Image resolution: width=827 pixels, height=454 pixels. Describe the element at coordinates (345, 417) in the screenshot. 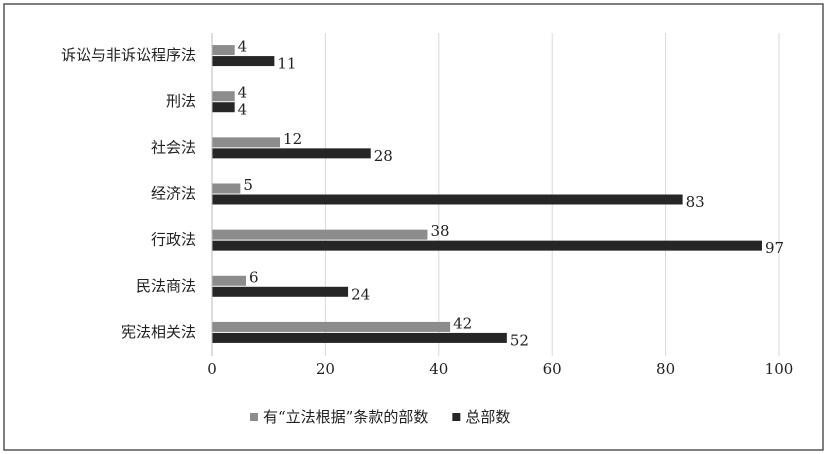

I see `legend-label: 有“立法根据”条款的部数` at that location.